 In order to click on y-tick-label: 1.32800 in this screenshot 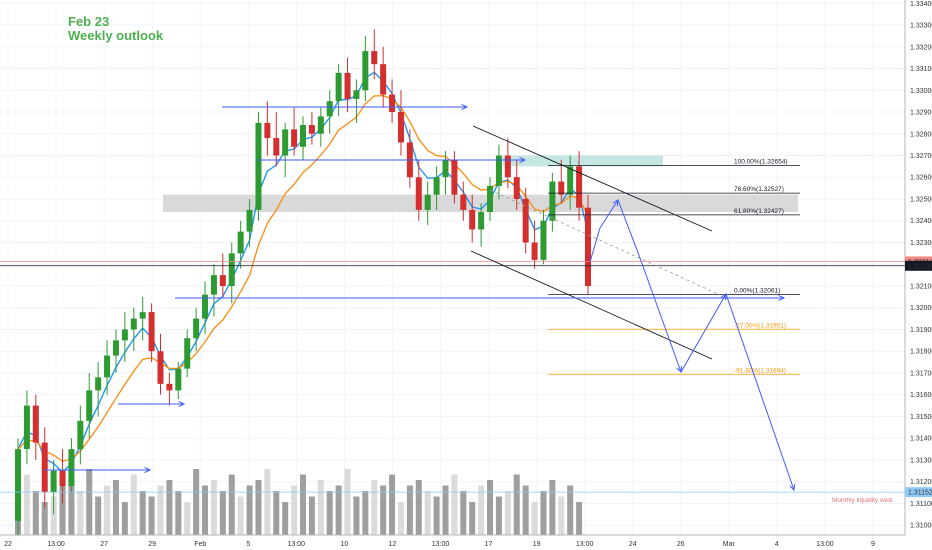, I will do `click(921, 134)`.